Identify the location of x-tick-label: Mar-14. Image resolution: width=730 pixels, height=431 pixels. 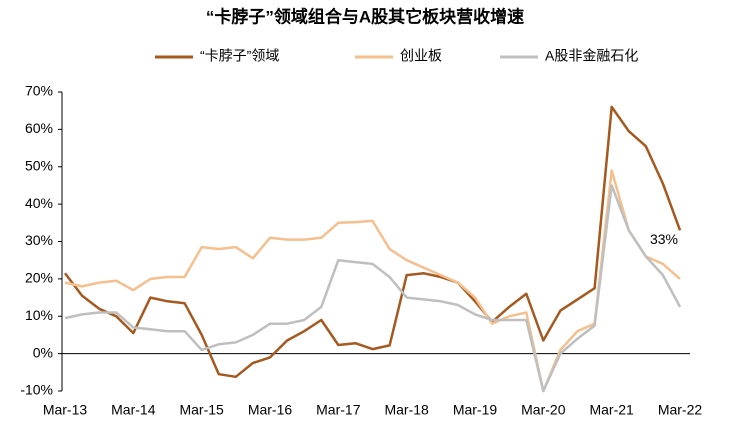
(133, 410).